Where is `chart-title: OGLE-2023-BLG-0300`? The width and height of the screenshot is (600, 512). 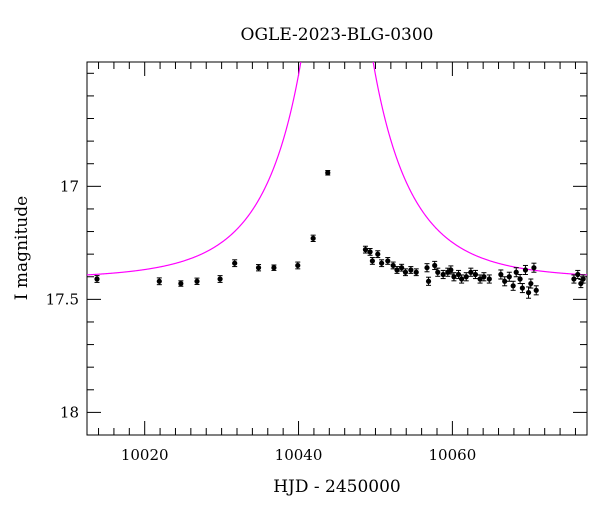 chart-title: OGLE-2023-BLG-0300 is located at coordinates (337, 35).